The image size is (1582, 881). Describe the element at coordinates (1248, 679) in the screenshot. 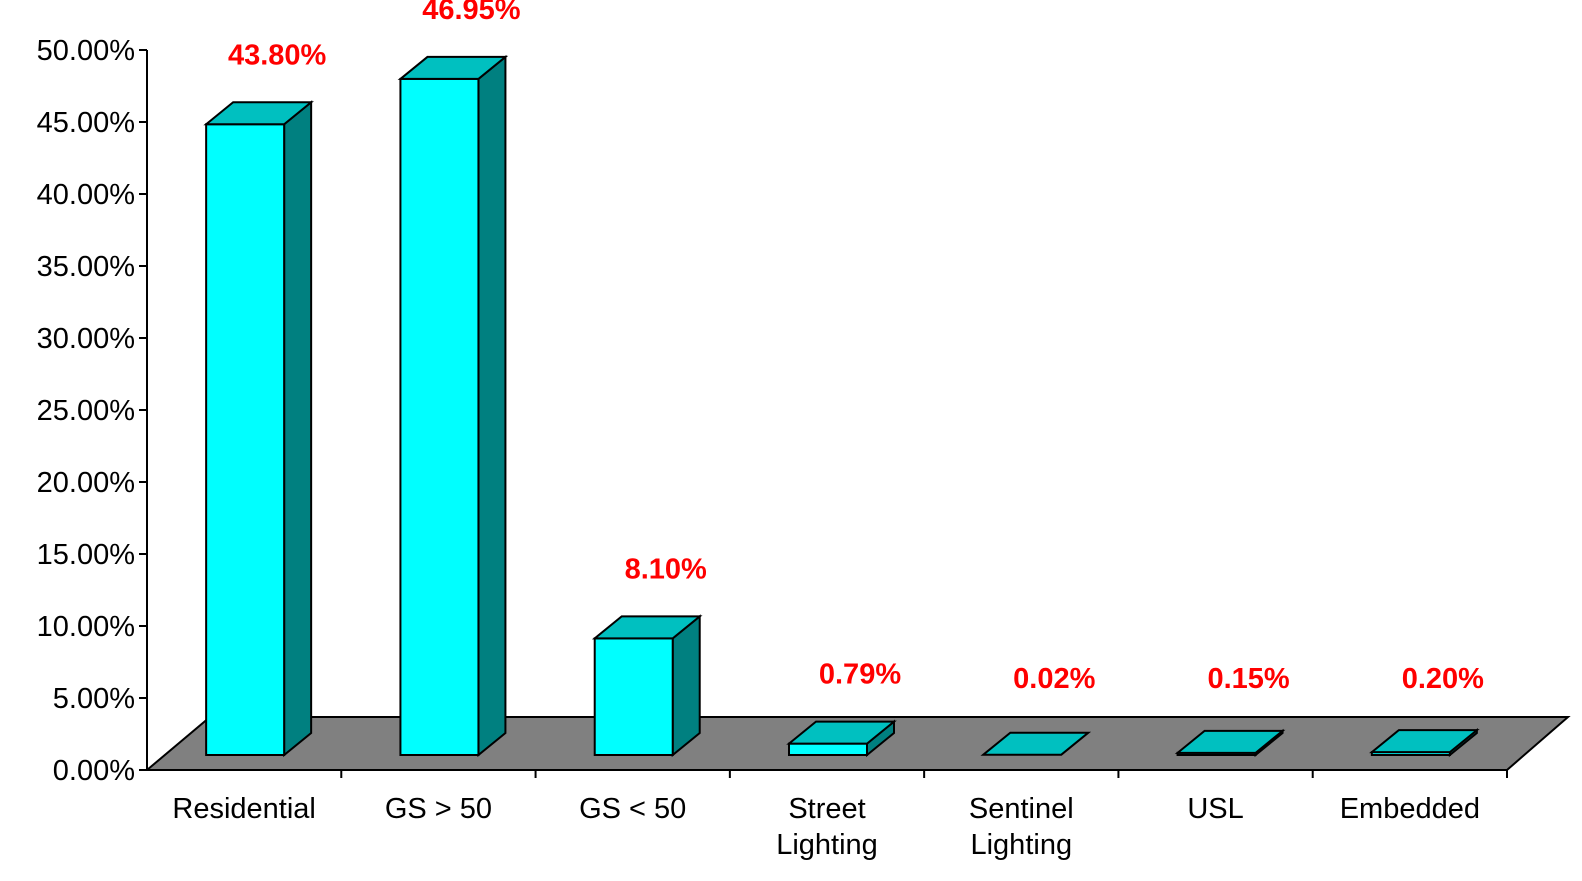

I see `data-label: 0.15%` at that location.